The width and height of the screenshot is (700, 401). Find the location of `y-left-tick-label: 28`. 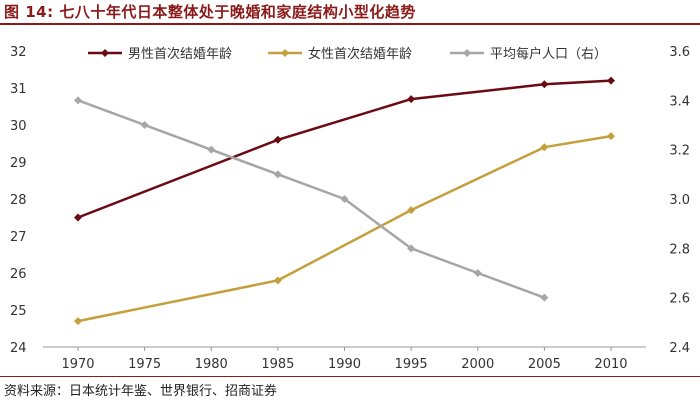

y-left-tick-label: 28 is located at coordinates (18, 200).